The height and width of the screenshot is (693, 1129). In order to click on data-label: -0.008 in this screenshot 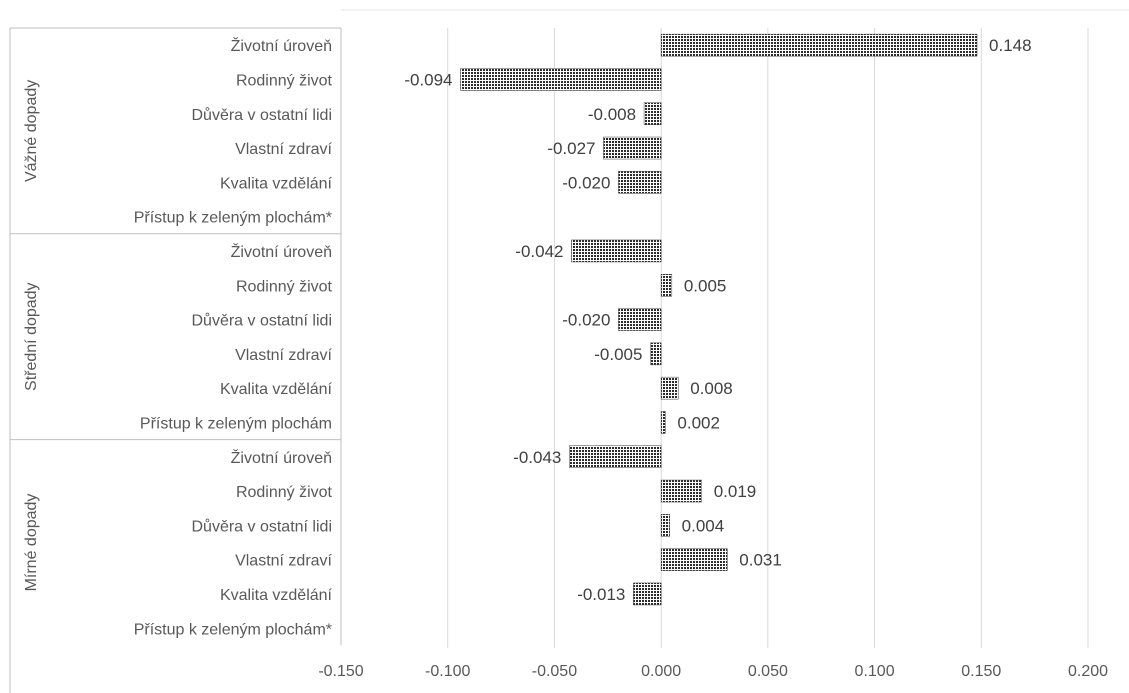, I will do `click(612, 114)`.